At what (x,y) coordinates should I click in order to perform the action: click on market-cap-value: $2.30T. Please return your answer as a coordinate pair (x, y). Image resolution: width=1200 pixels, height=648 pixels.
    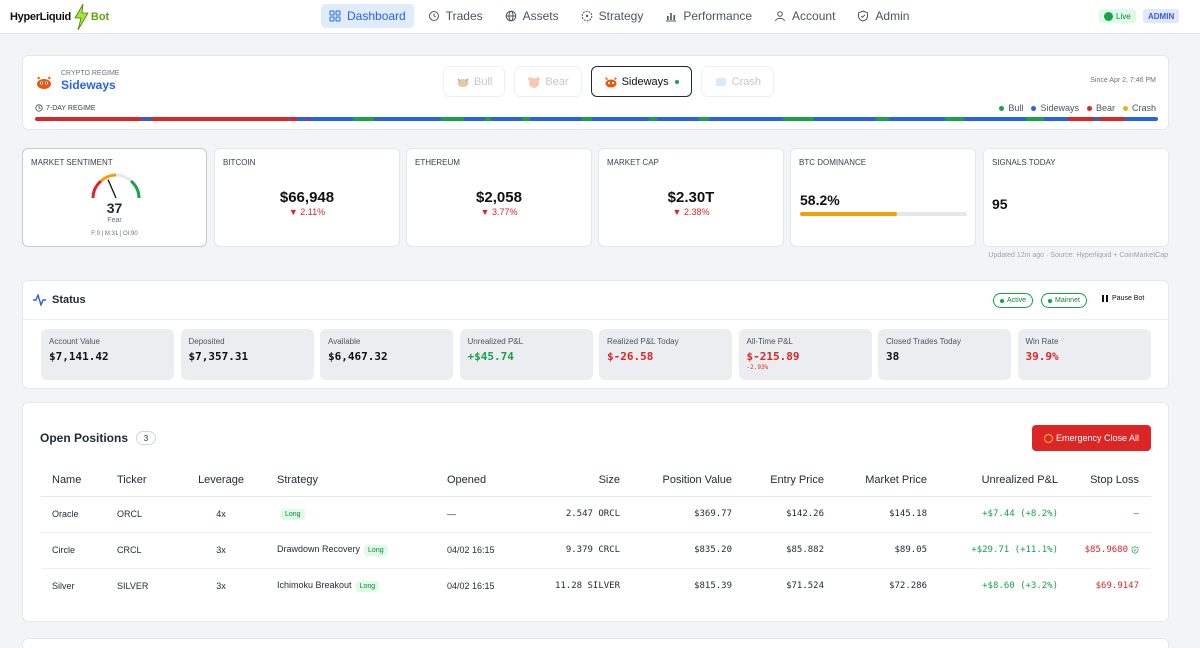
    Looking at the image, I should click on (691, 197).